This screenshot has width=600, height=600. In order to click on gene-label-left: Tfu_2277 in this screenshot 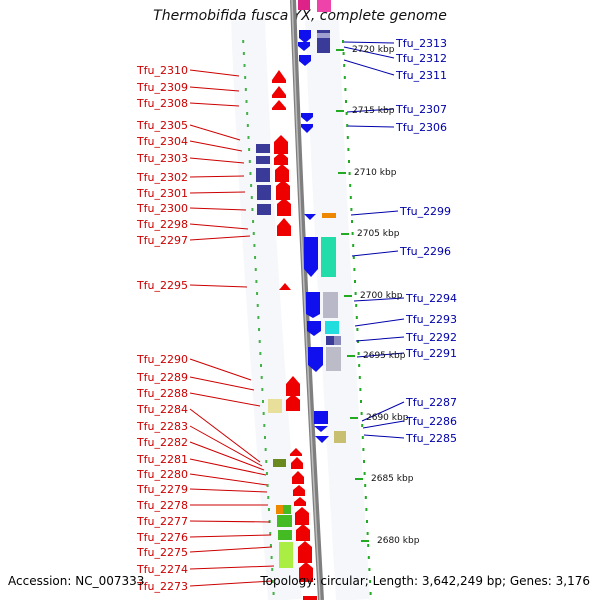, I will do `click(162, 521)`.